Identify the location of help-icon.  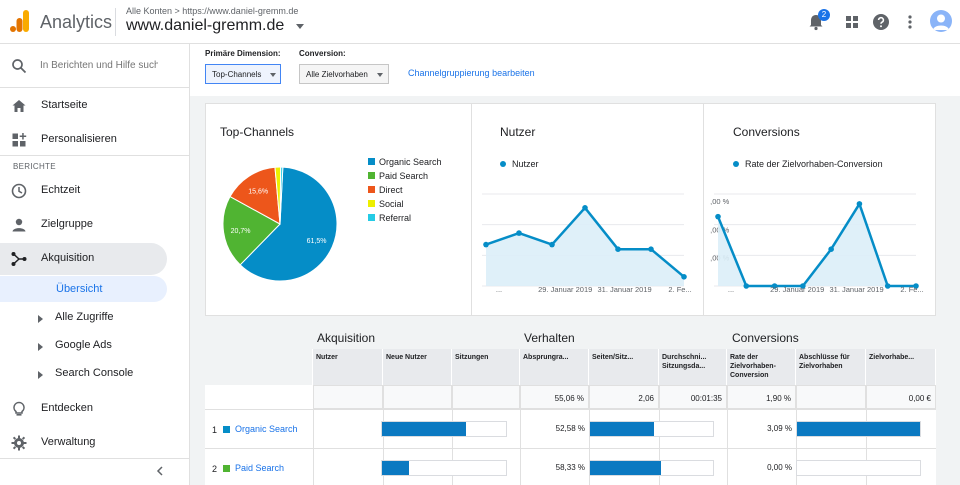
(881, 22).